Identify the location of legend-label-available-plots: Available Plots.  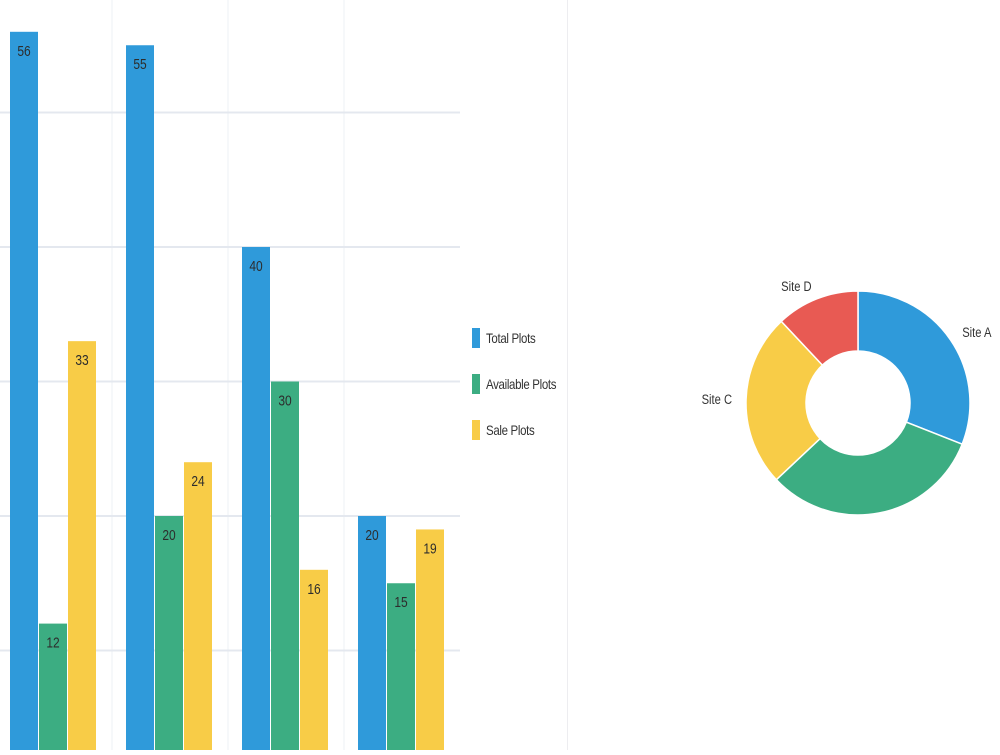
(521, 384).